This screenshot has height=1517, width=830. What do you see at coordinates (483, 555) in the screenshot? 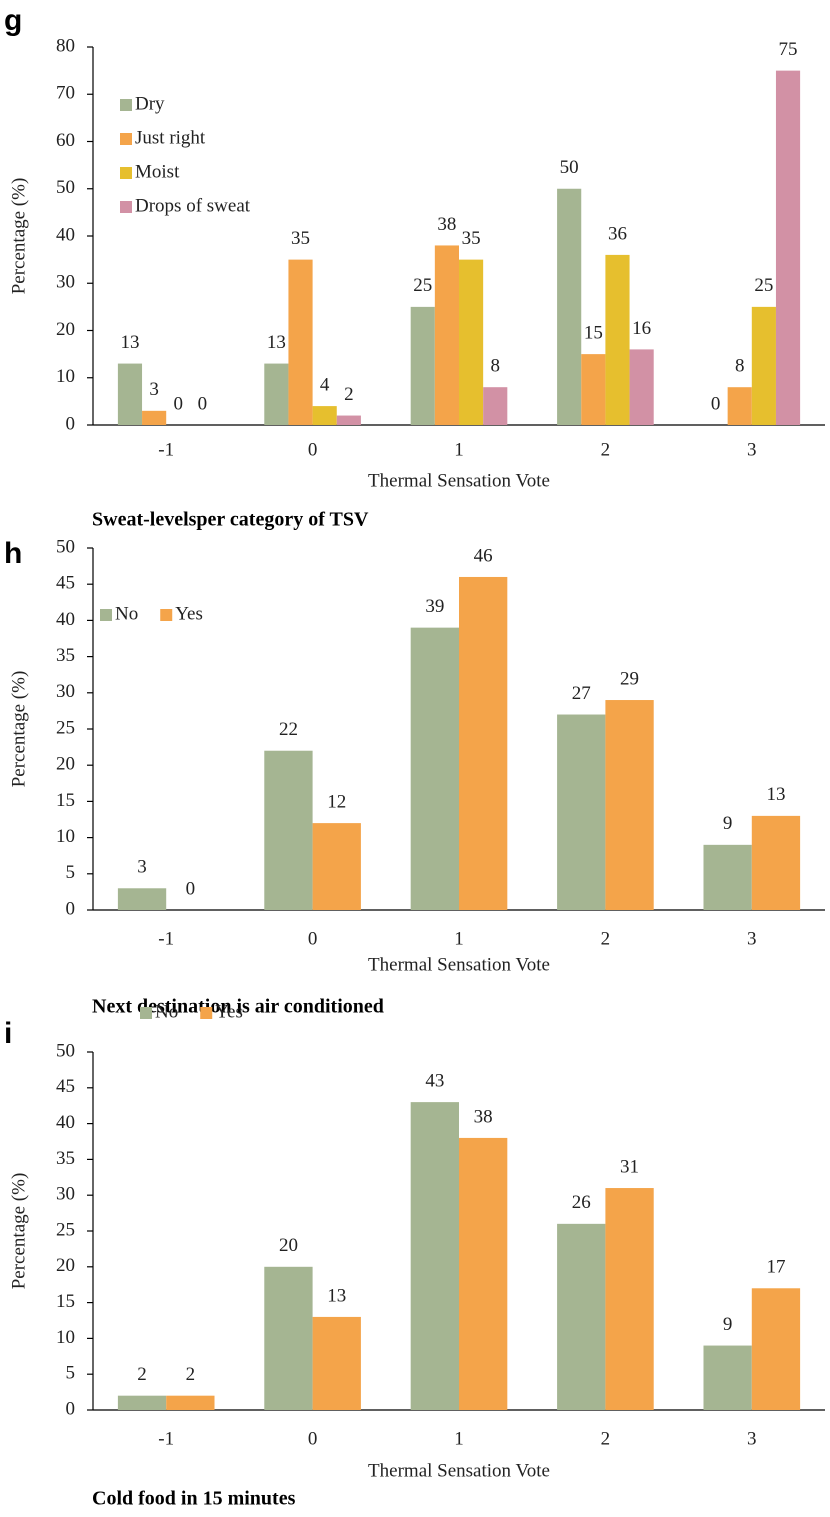
I see `value-label: 46` at bounding box center [483, 555].